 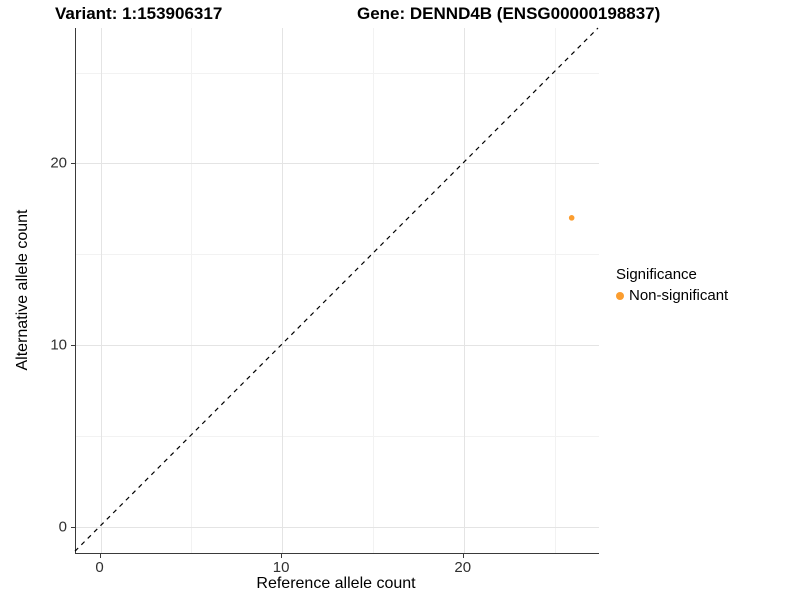 I want to click on legend-items: Non-significant, so click(x=672, y=295).